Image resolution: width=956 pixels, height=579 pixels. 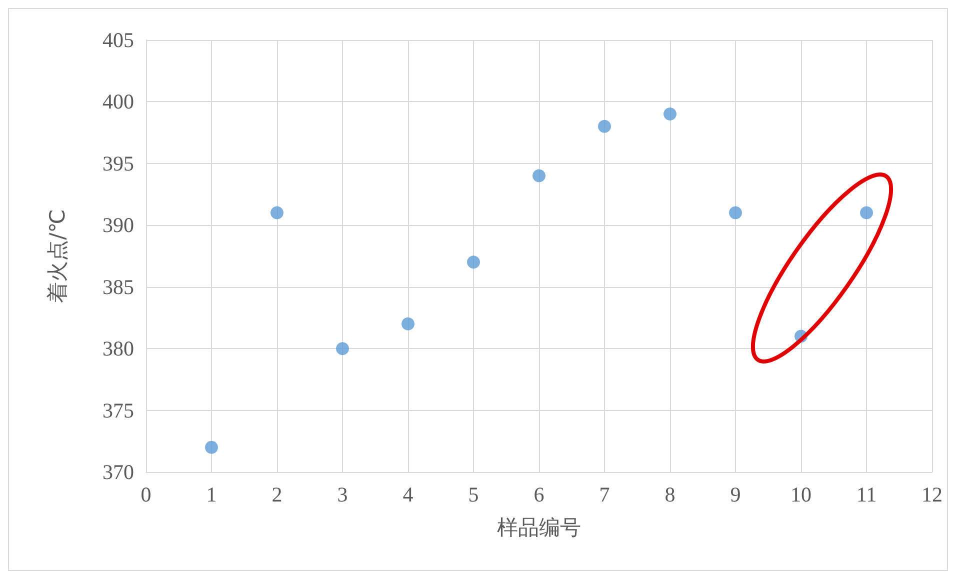 What do you see at coordinates (118, 40) in the screenshot?
I see `y-tick-label: 405` at bounding box center [118, 40].